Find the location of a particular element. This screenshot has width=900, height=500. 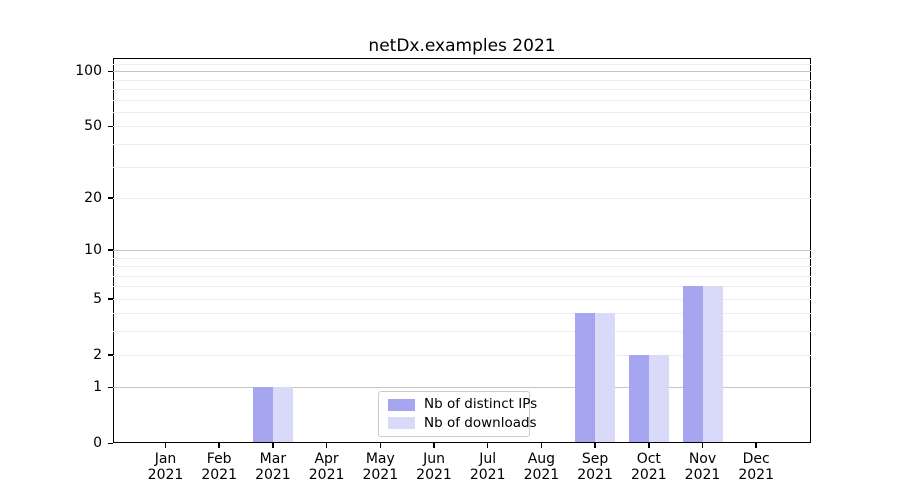

legend-row: Nb of distinct IPs is located at coordinates (462, 404).